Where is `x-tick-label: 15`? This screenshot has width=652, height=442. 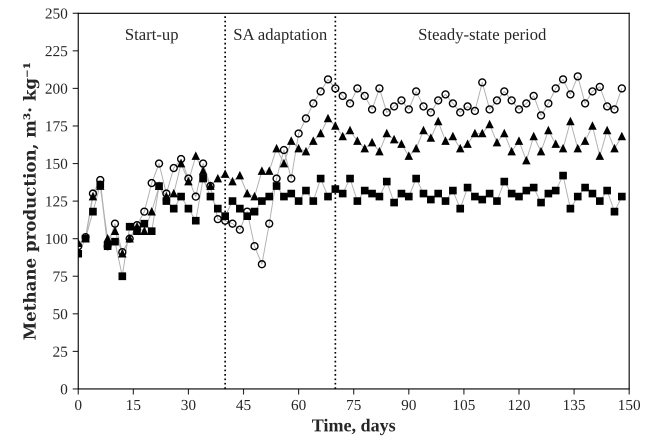 x-tick-label: 15 is located at coordinates (133, 405).